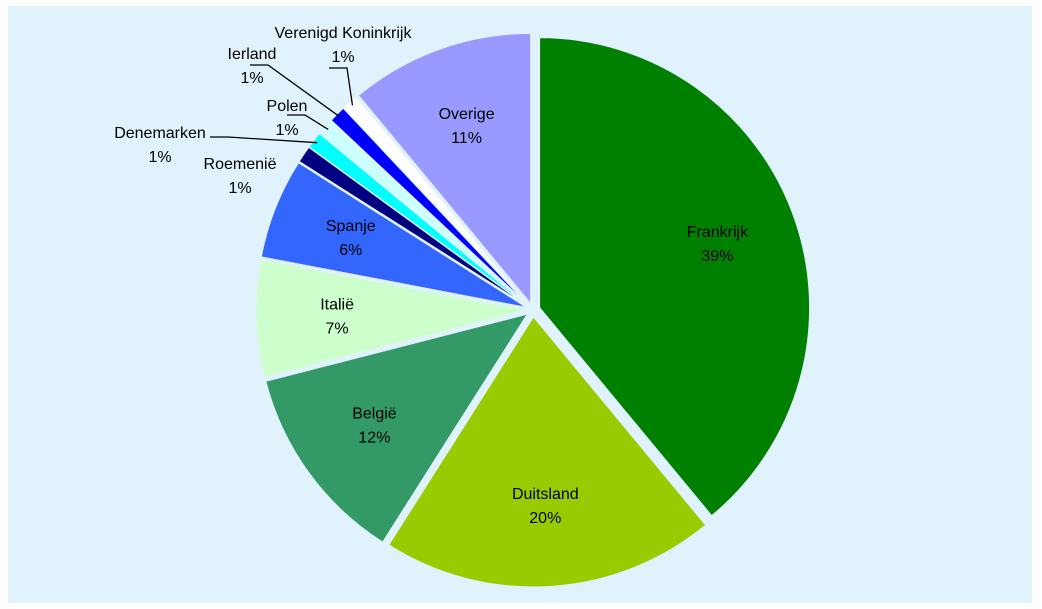  Describe the element at coordinates (337, 304) in the screenshot. I see `slice-label: Italië` at that location.